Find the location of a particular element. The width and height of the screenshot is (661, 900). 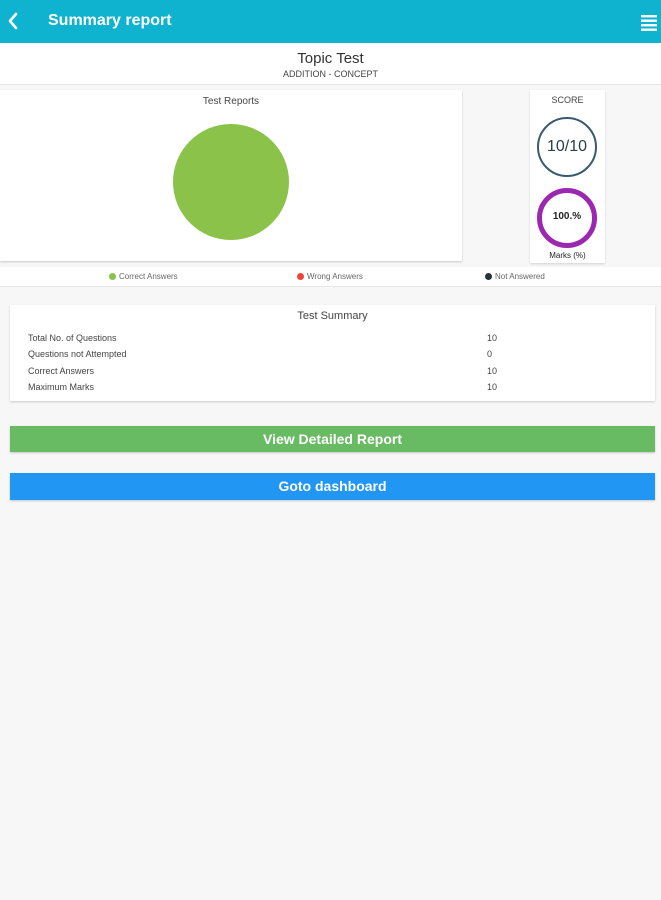

score-value: 10/10 is located at coordinates (567, 146).